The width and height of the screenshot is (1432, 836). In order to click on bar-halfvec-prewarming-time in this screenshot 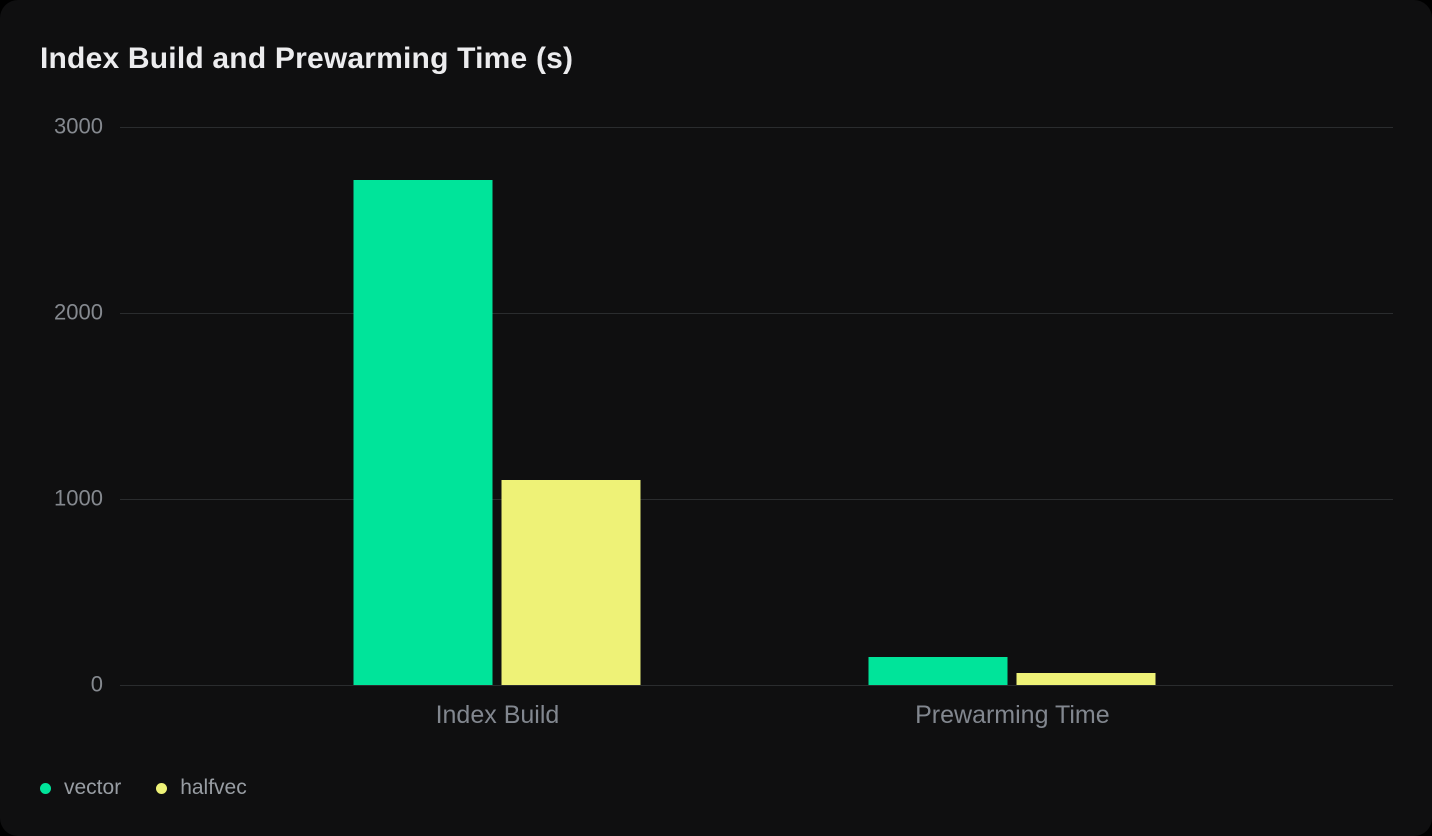, I will do `click(1086, 678)`.